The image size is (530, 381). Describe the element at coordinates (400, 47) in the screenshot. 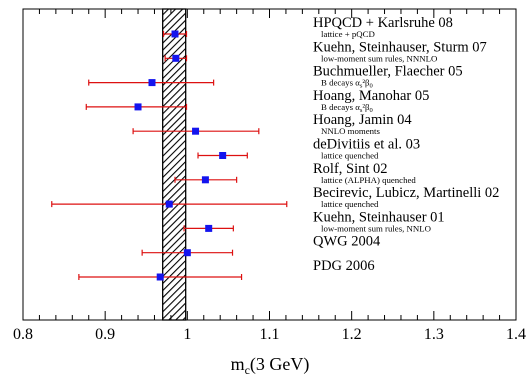

I see `measurement-label: Kuehn, Steinhauser, Sturm 07` at that location.